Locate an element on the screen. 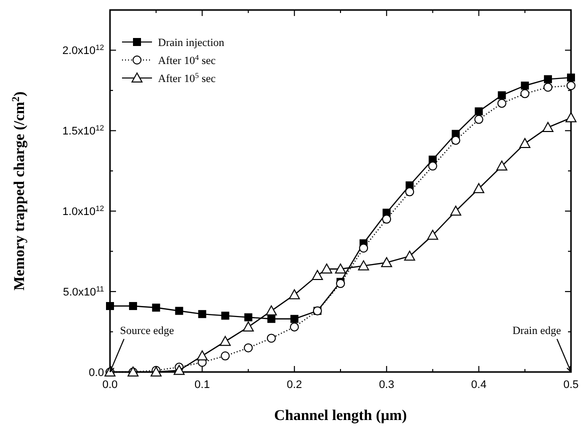  legend-label: After 10$^{4}$ sec is located at coordinates (187, 59).